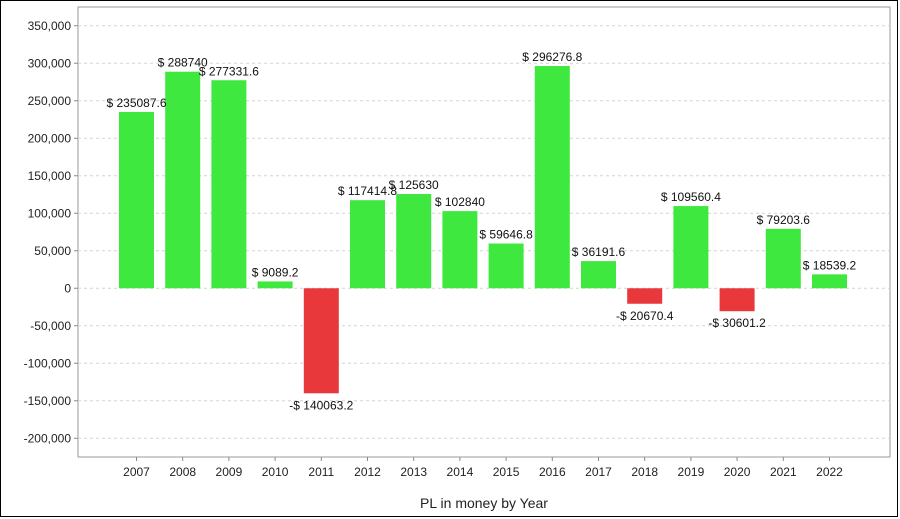  Describe the element at coordinates (506, 472) in the screenshot. I see `x-tick-label: 2015` at that location.